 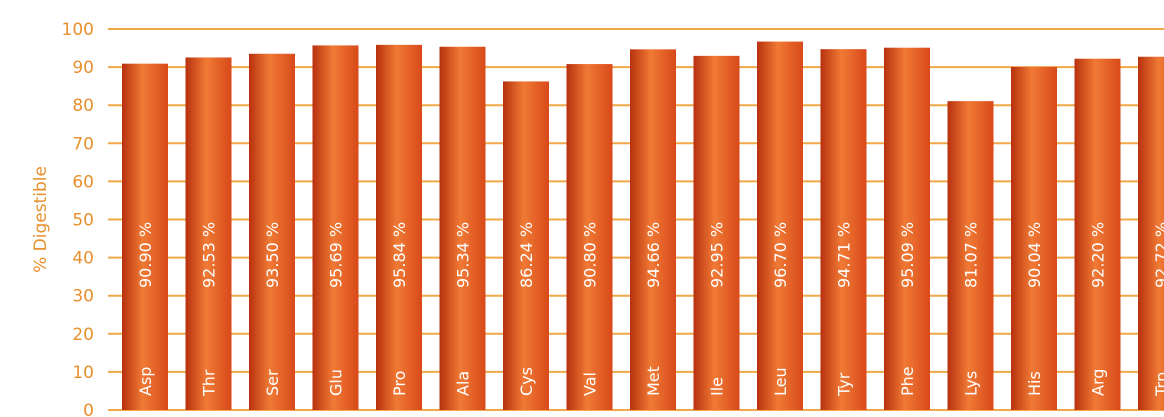 I want to click on bar-group: Ser 93.50 %, so click(x=272, y=231).